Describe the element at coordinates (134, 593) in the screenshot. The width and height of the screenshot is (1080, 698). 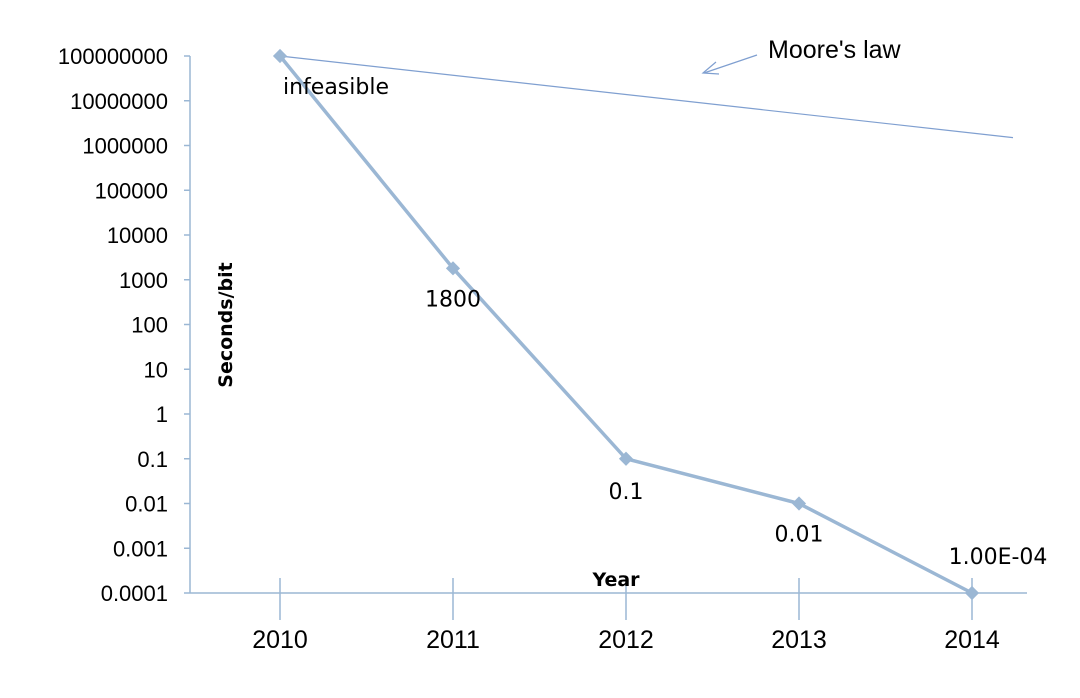
I see `y-tick-label: 0.0001` at that location.